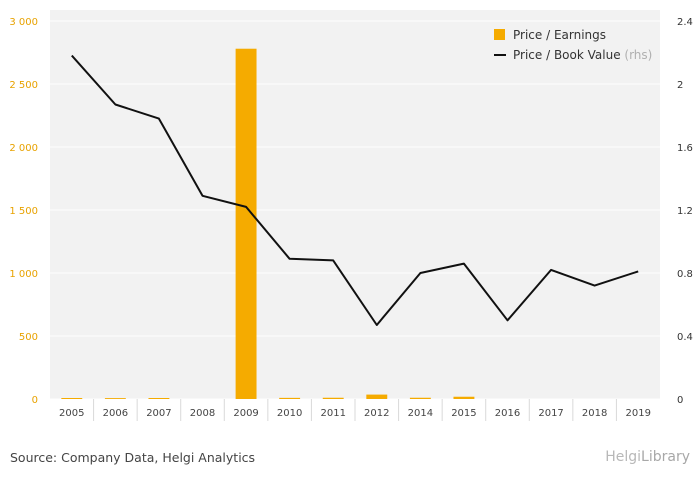  Describe the element at coordinates (332, 413) in the screenshot. I see `x-tick-2011: 2011` at that location.